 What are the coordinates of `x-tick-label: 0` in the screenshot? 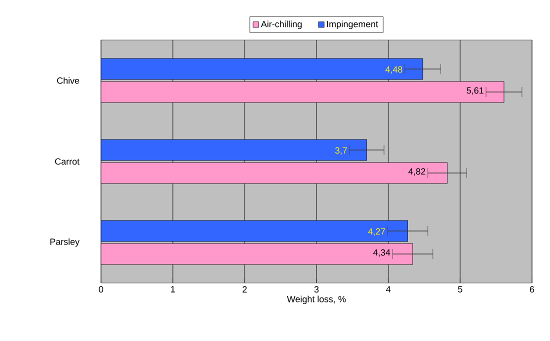 It's located at (101, 289).